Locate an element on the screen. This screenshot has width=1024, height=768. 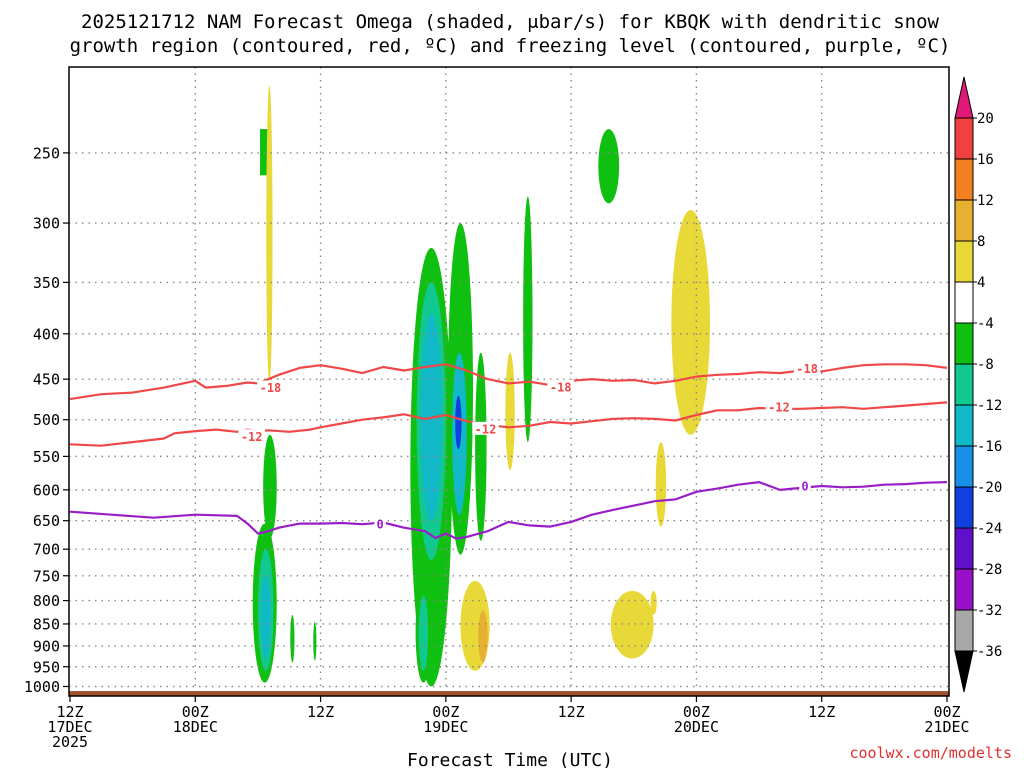
colorbar-tick-label: 8 is located at coordinates (981, 242).